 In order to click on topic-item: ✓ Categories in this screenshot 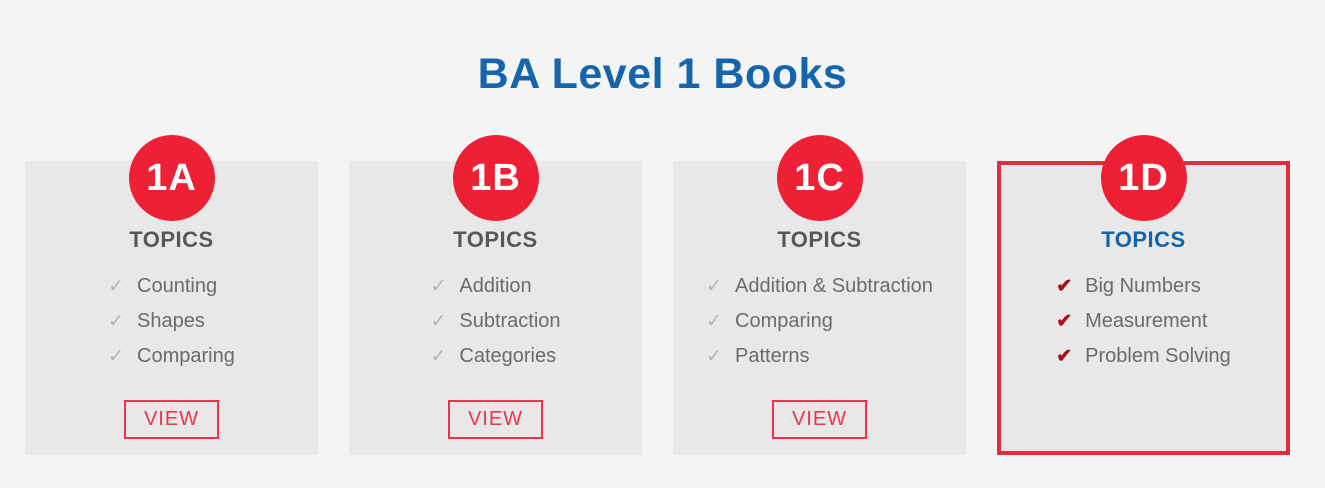, I will do `click(495, 356)`.